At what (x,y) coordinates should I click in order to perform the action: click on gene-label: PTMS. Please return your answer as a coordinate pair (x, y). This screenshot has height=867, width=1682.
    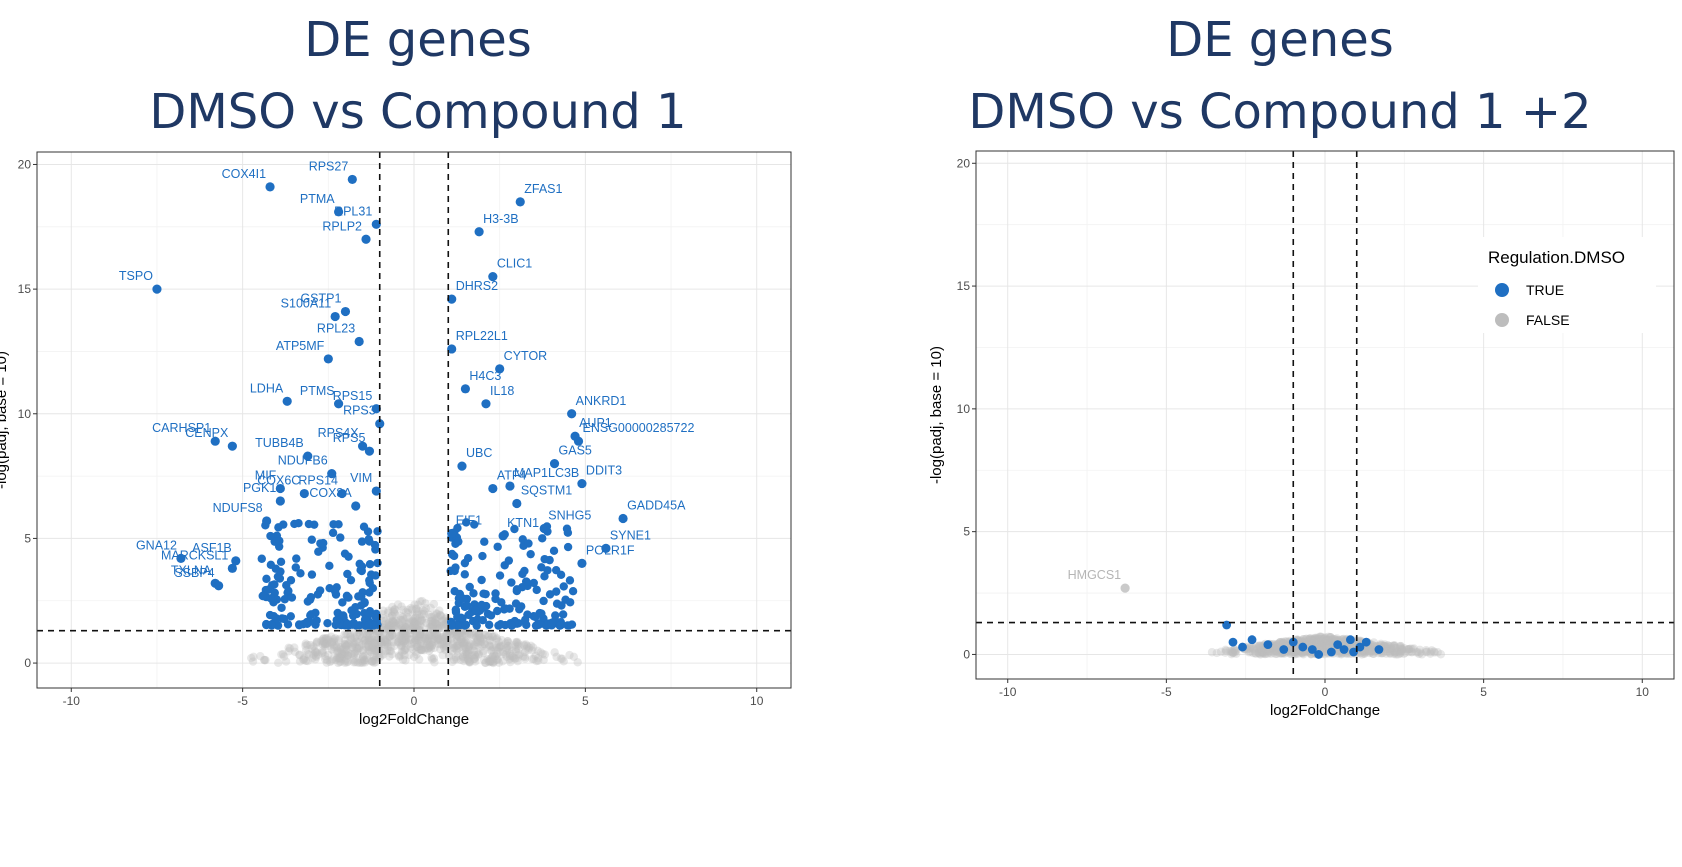
    Looking at the image, I should click on (317, 391).